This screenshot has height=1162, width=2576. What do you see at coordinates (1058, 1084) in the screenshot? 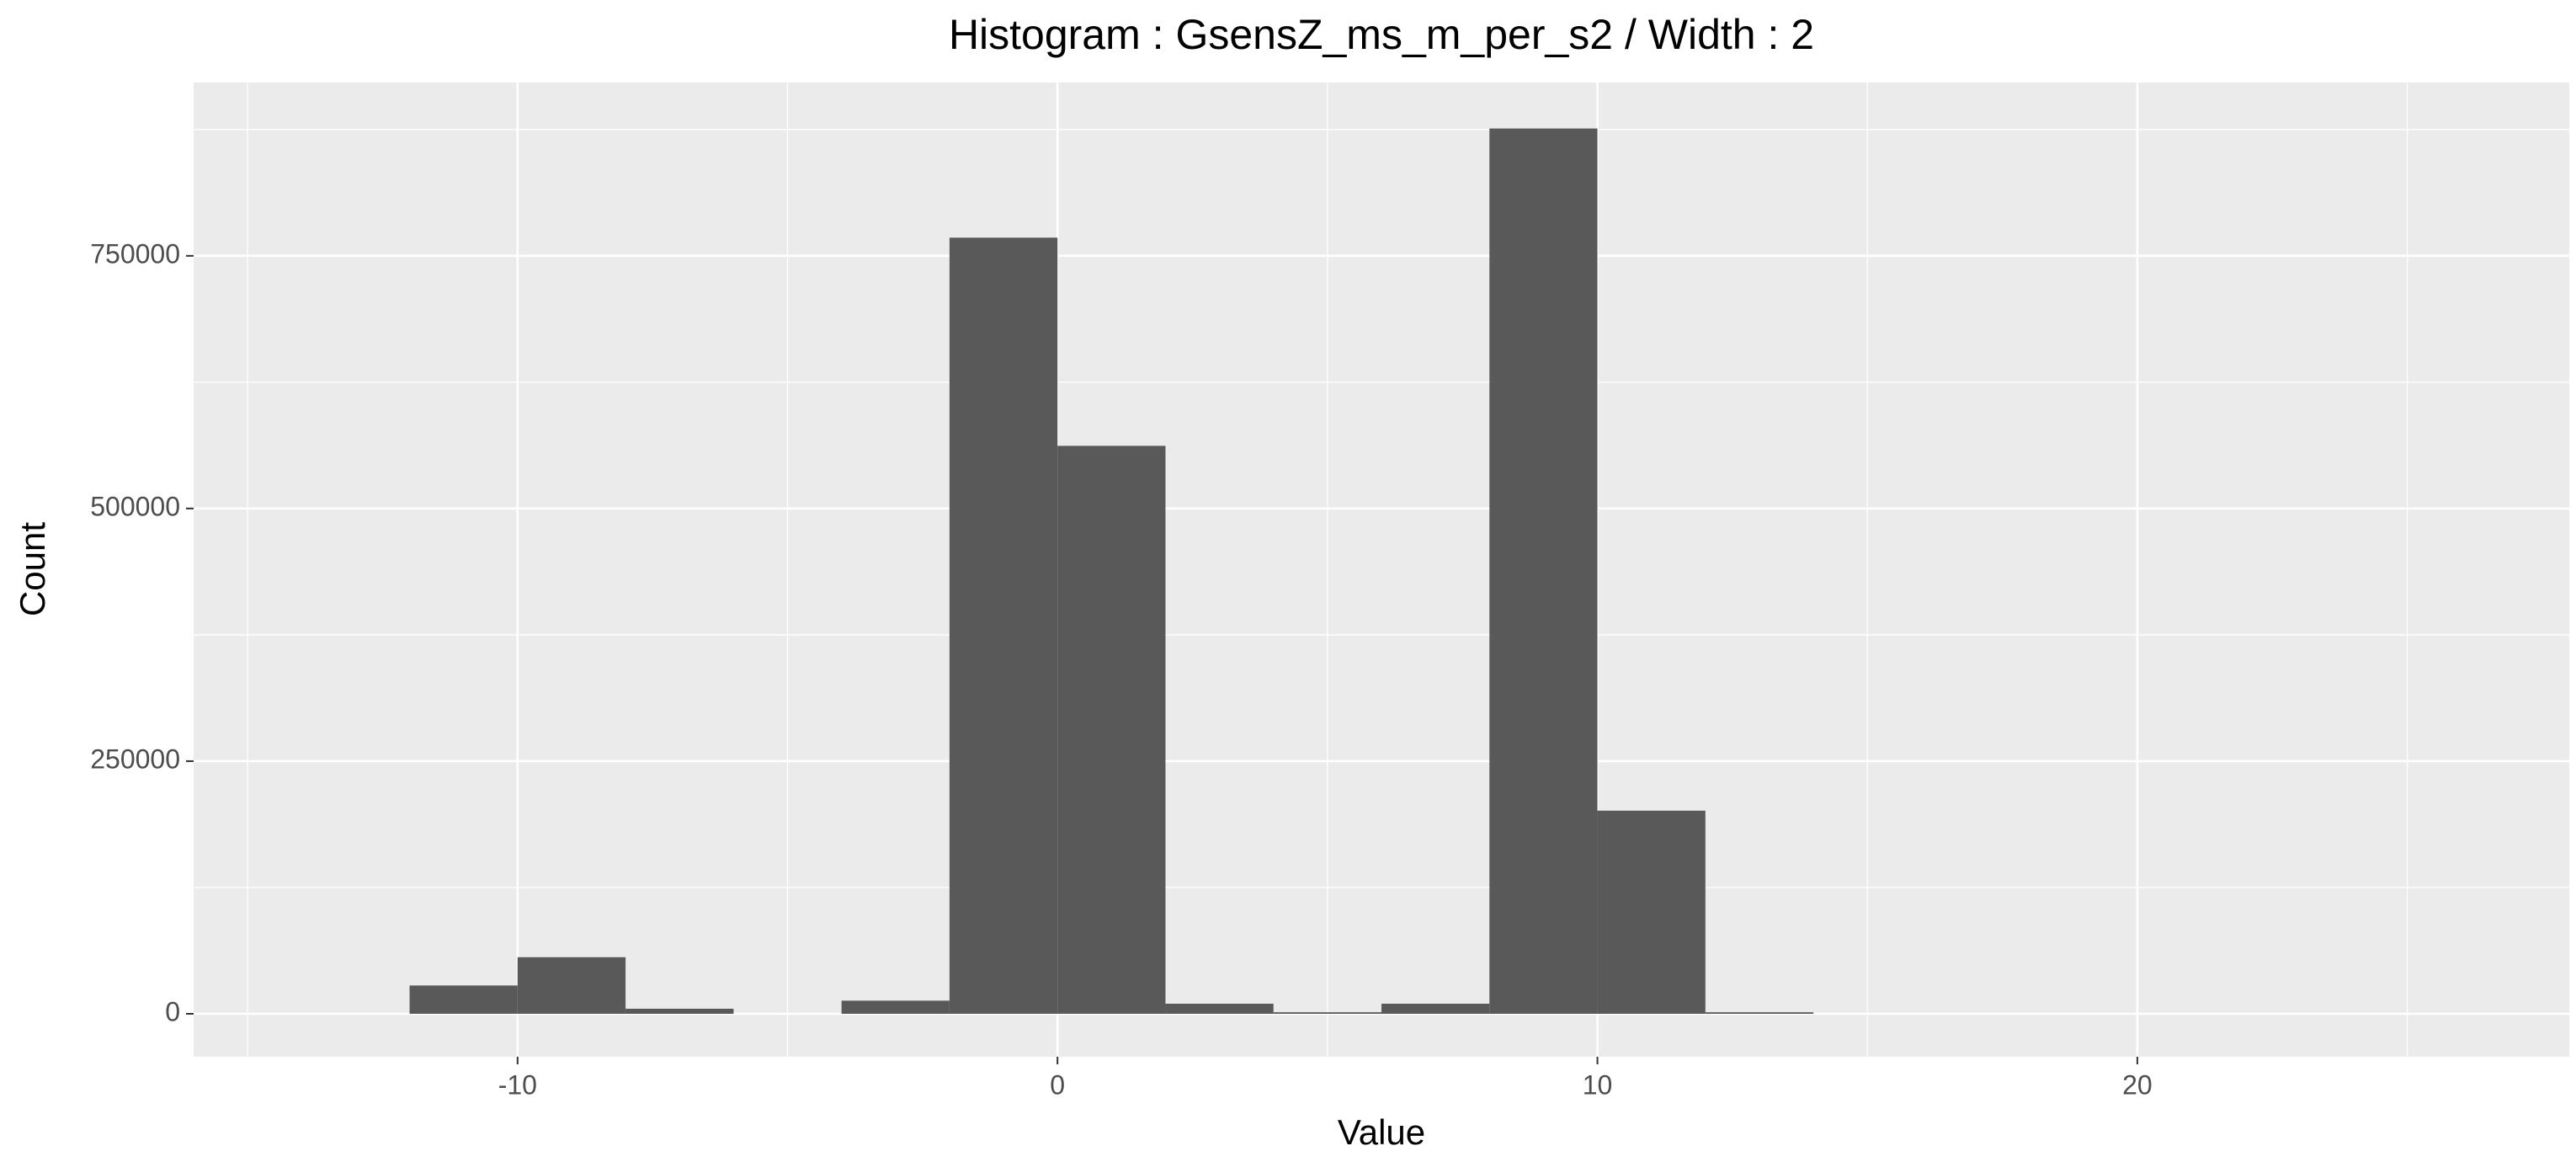
I see `x-tick-label: 0` at bounding box center [1058, 1084].